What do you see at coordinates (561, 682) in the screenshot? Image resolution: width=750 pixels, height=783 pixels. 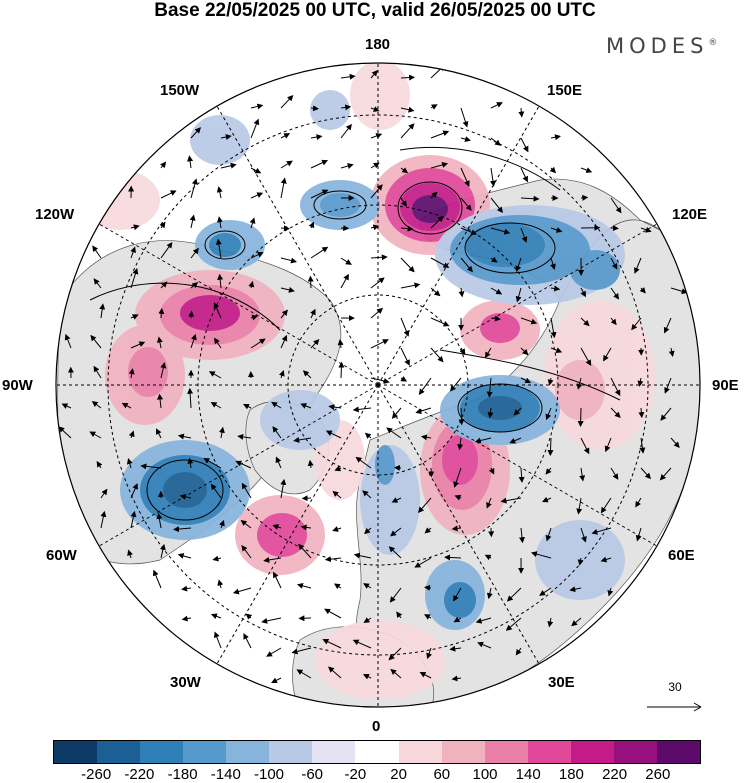 I see `lon-label-30e: 30E` at bounding box center [561, 682].